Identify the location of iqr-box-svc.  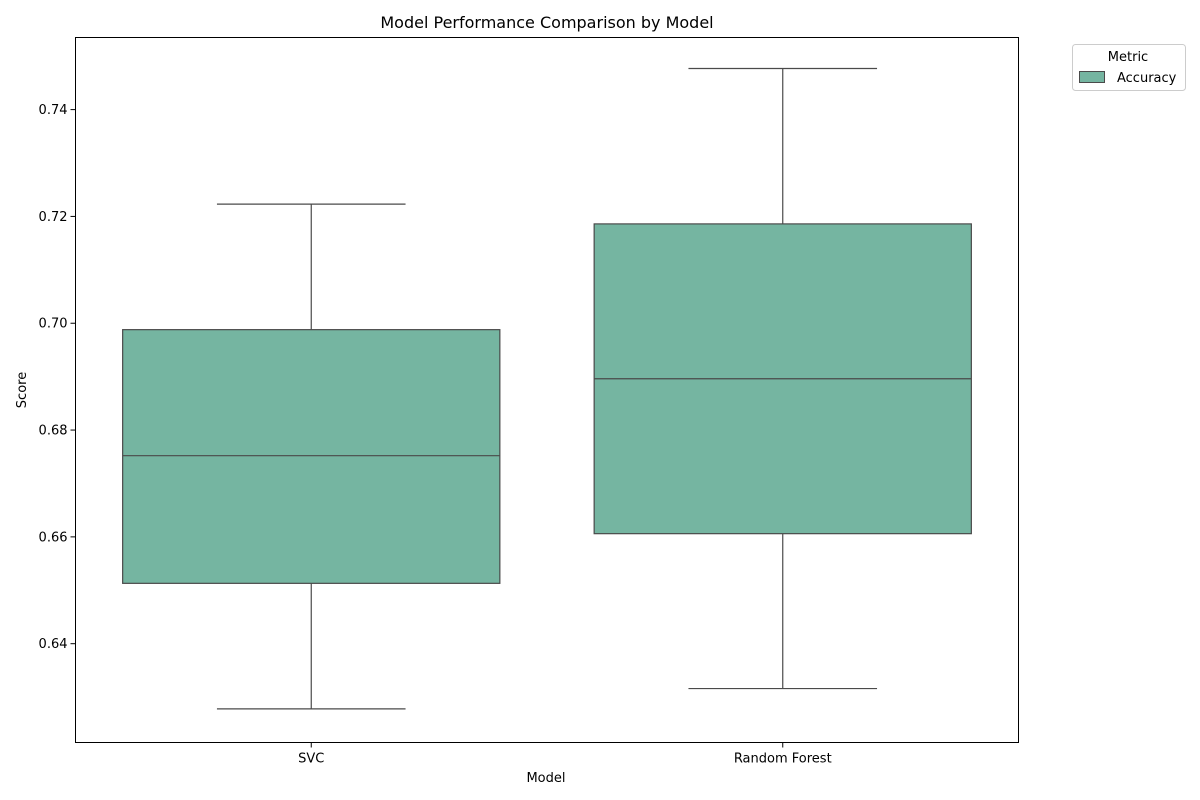
(311, 456).